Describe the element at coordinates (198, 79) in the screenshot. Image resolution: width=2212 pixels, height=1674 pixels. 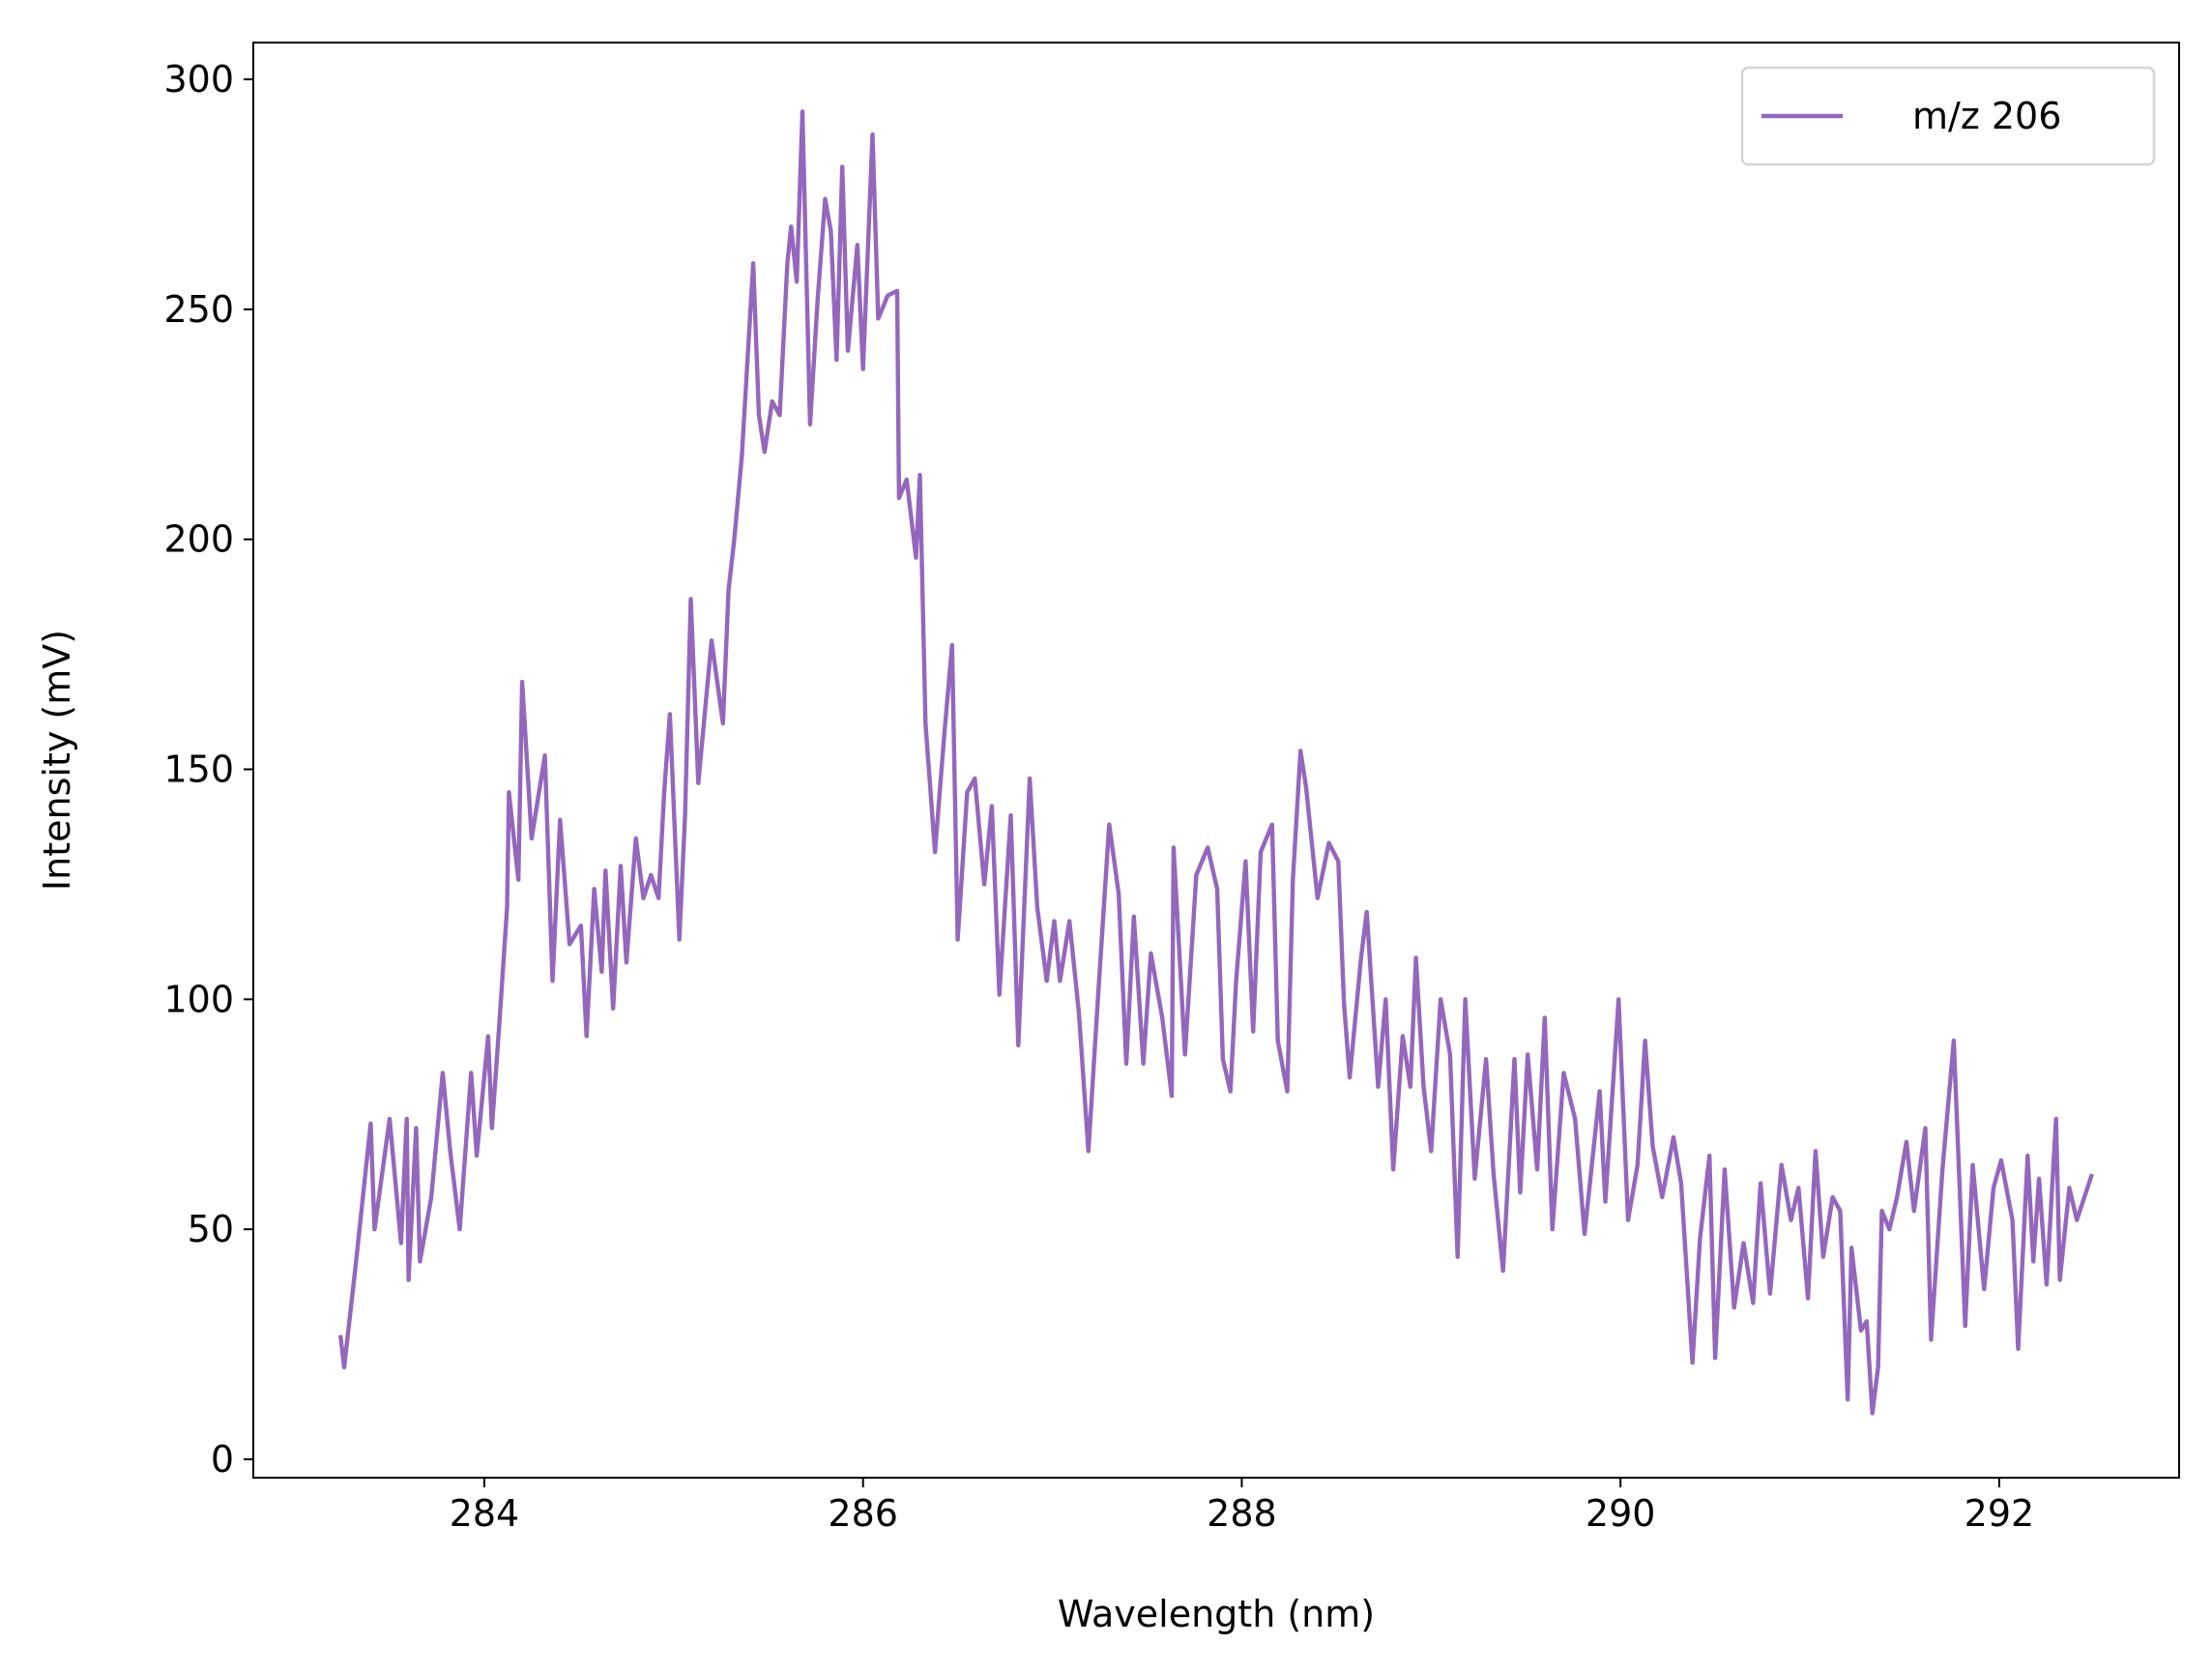
I see `y-tick-label: 300` at that location.